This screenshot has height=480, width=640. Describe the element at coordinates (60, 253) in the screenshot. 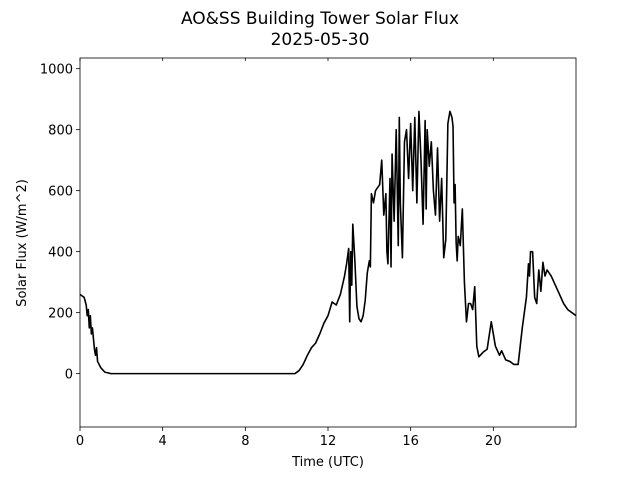

I see `y-tick-label: 400` at that location.